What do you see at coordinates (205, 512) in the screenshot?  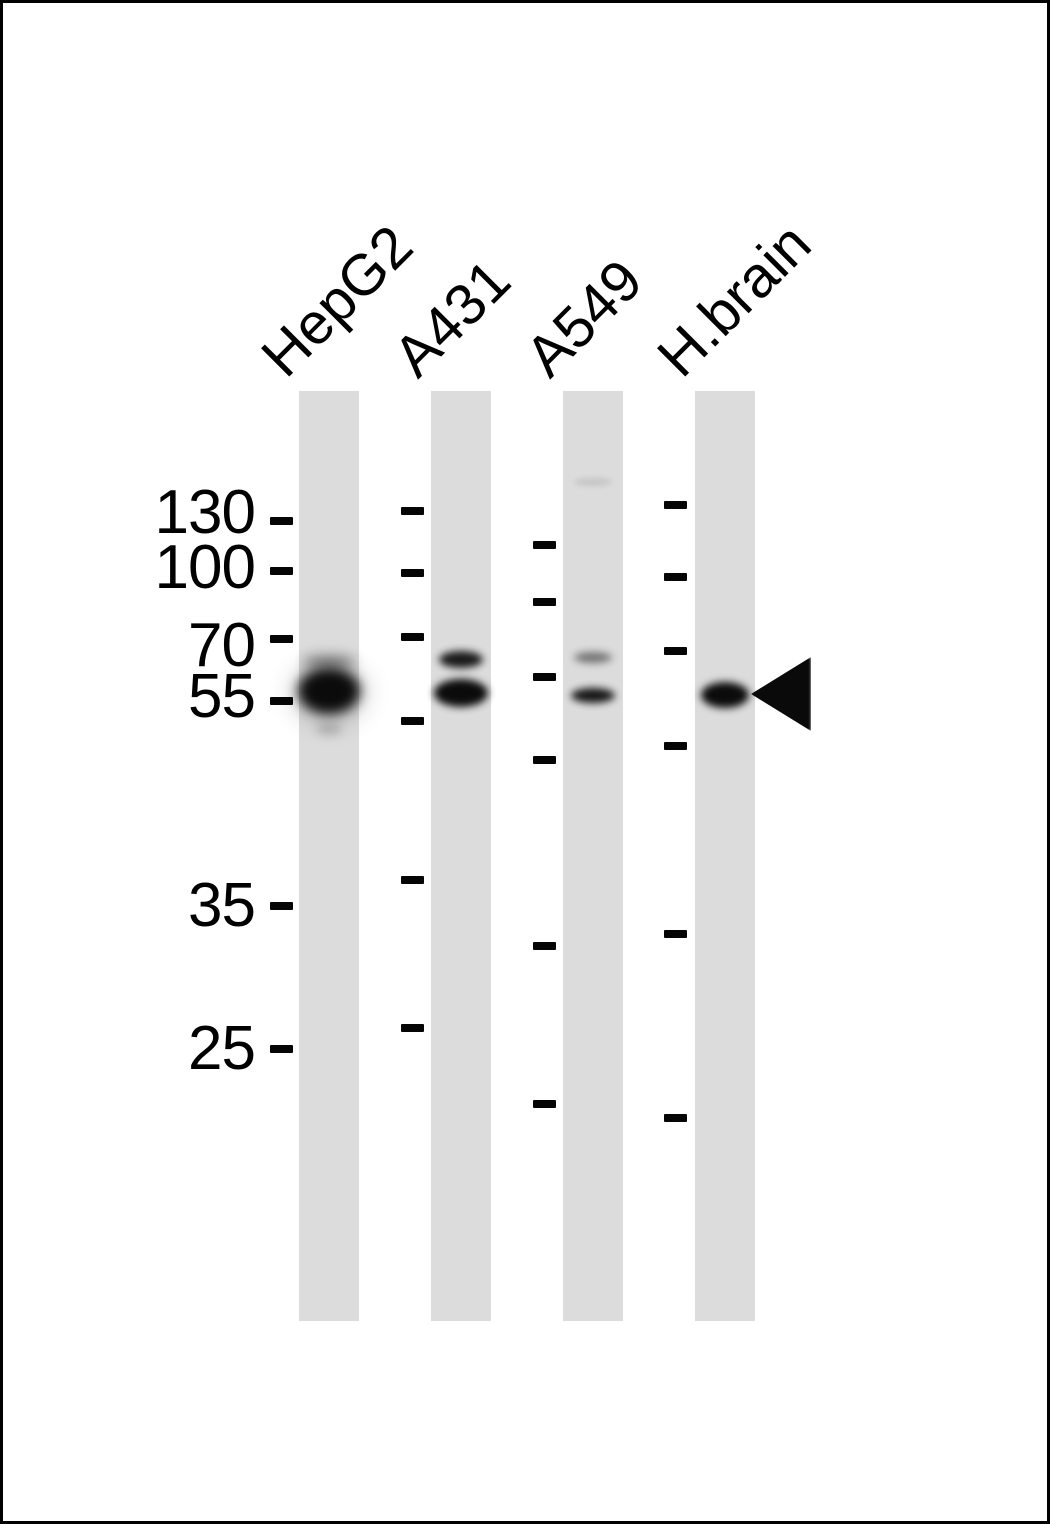 I see `marker-label-130: 130` at bounding box center [205, 512].